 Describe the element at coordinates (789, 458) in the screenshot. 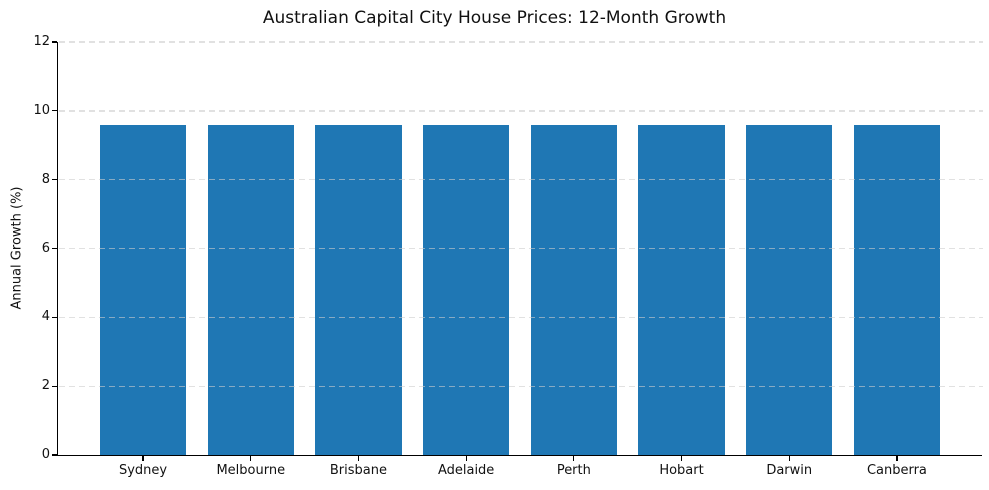

I see `x-tick-mark-darwin` at that location.